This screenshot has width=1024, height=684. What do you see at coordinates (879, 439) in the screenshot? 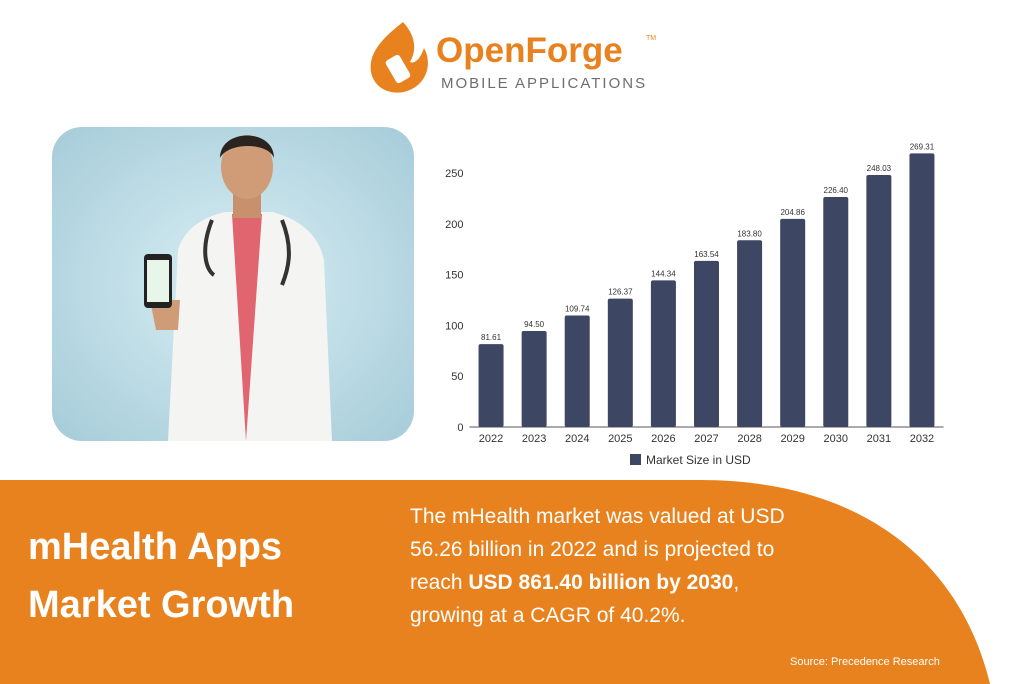
I see `x-tick-label: 2031` at bounding box center [879, 439].